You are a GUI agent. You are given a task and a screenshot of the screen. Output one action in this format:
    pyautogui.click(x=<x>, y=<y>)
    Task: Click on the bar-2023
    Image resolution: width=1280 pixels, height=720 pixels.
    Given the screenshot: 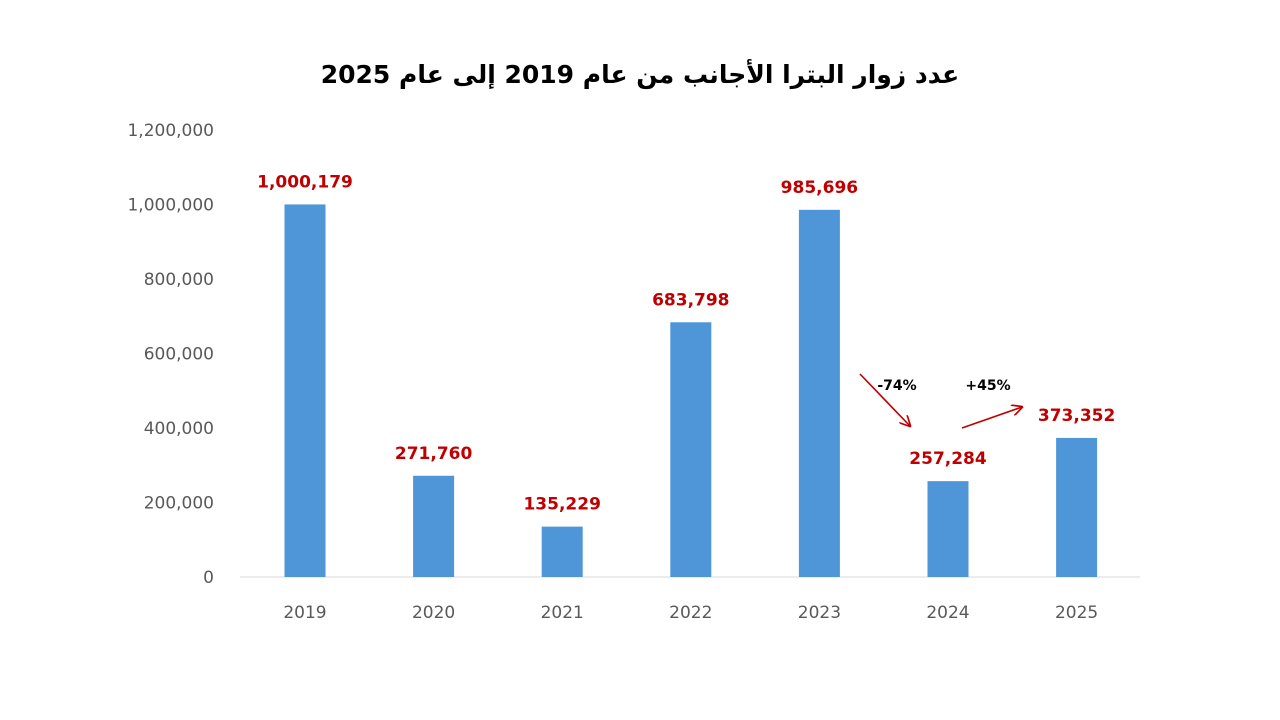 What is the action you would take?
    pyautogui.click(x=819, y=393)
    